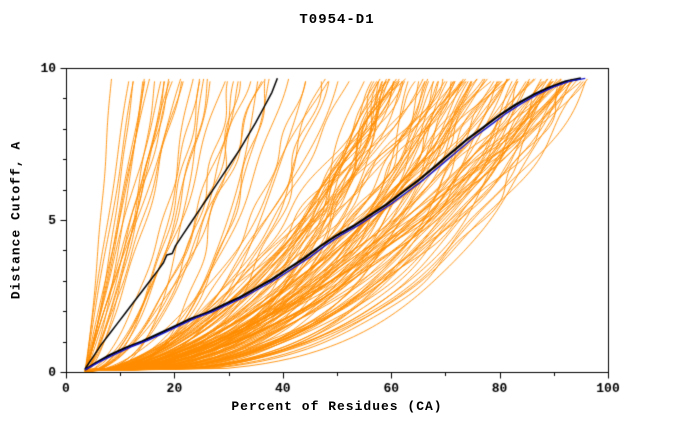 The image size is (680, 440). I want to click on chart-title: T0954-D1, so click(337, 20).